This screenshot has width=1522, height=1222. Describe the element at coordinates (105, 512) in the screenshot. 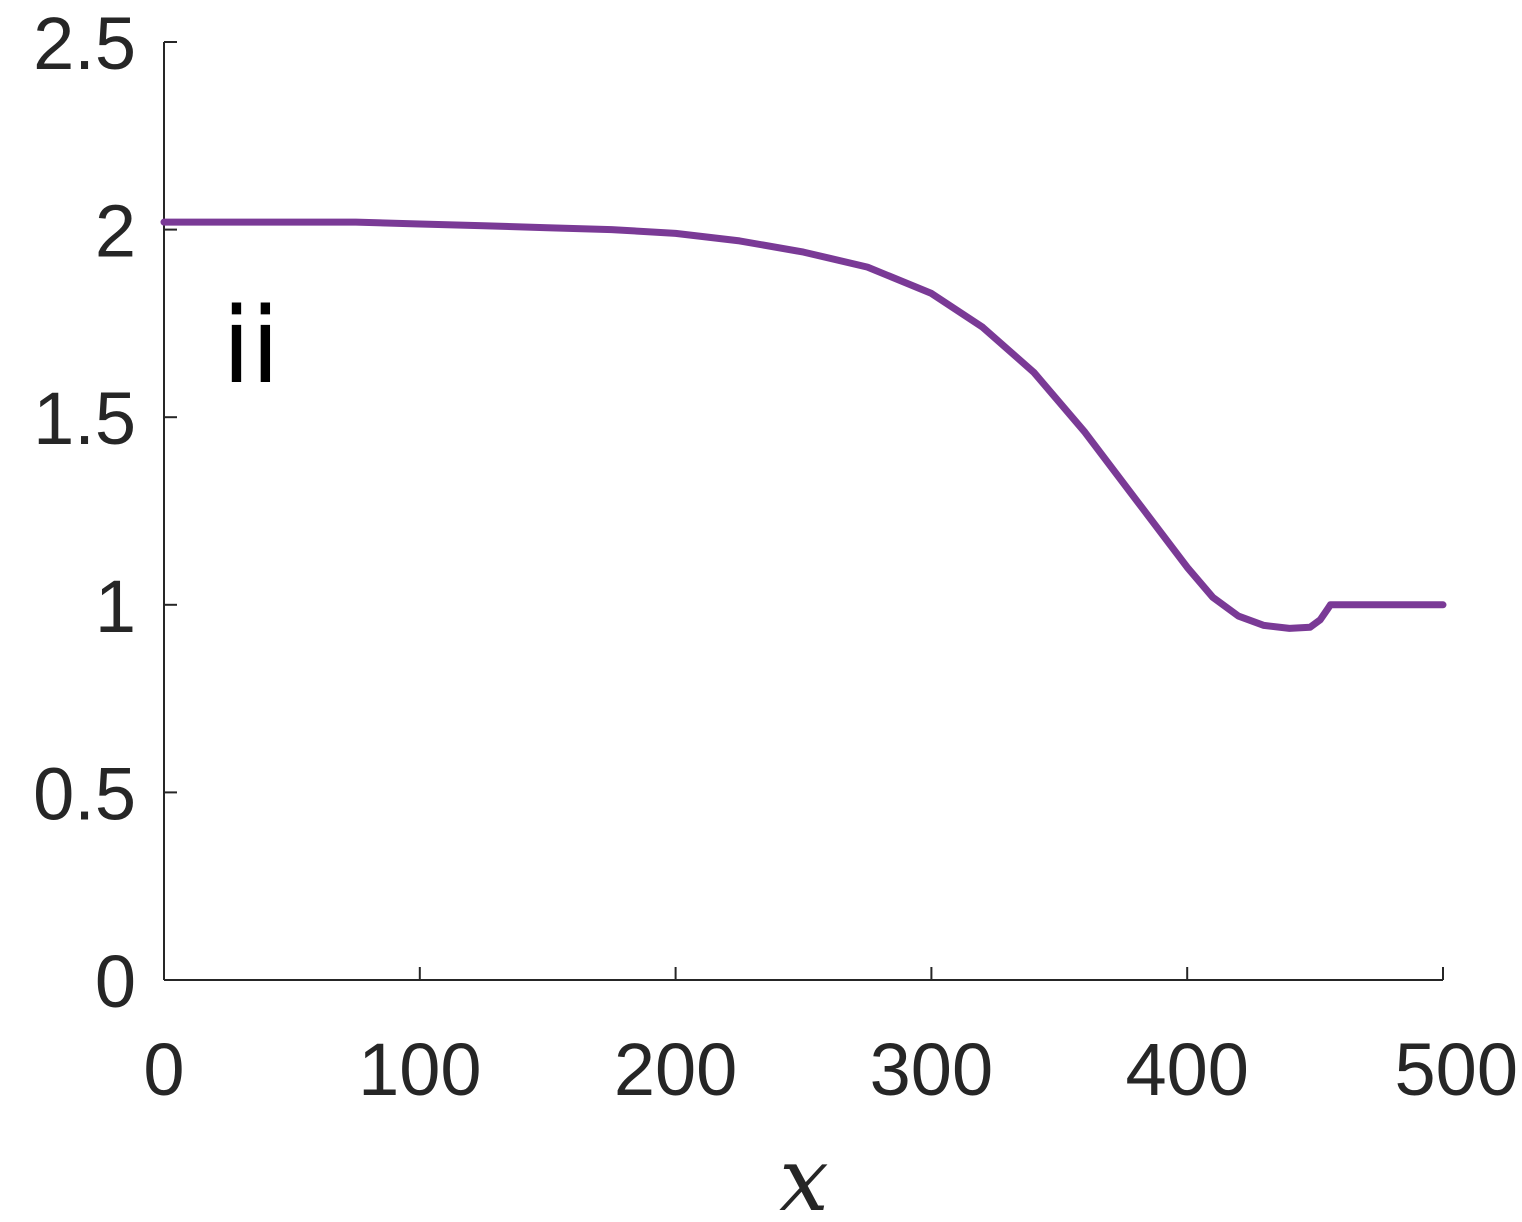

I see `y-ticks: 0 0.5 1 1.5 2 2.5` at that location.